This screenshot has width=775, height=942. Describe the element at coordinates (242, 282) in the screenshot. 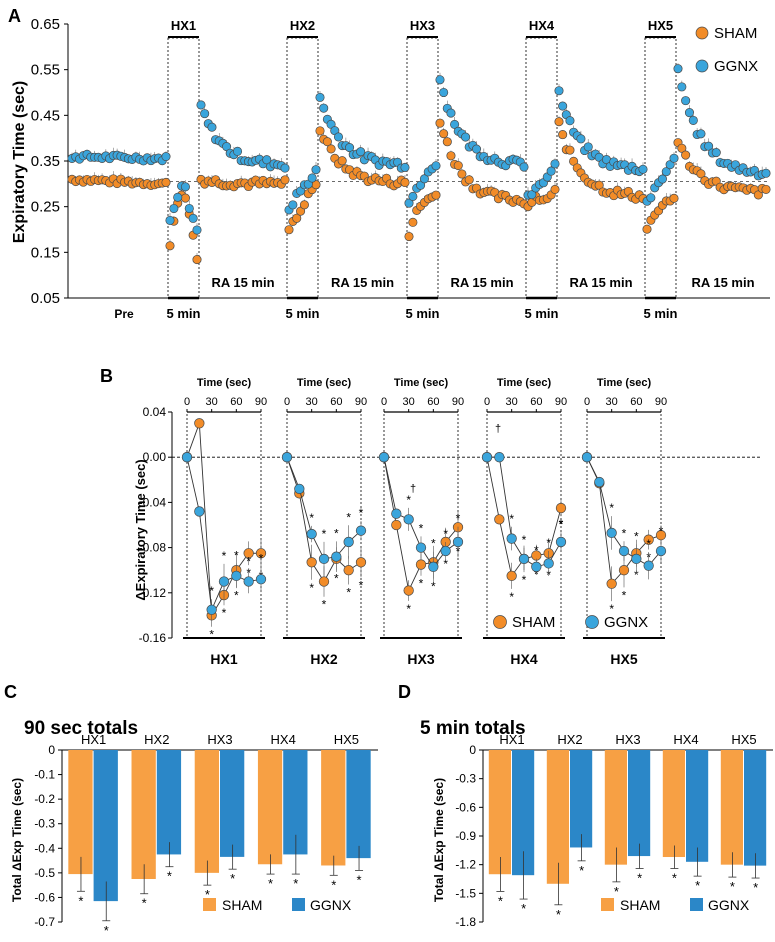

I see `panel-a-ra-label: RA 15 min` at that location.